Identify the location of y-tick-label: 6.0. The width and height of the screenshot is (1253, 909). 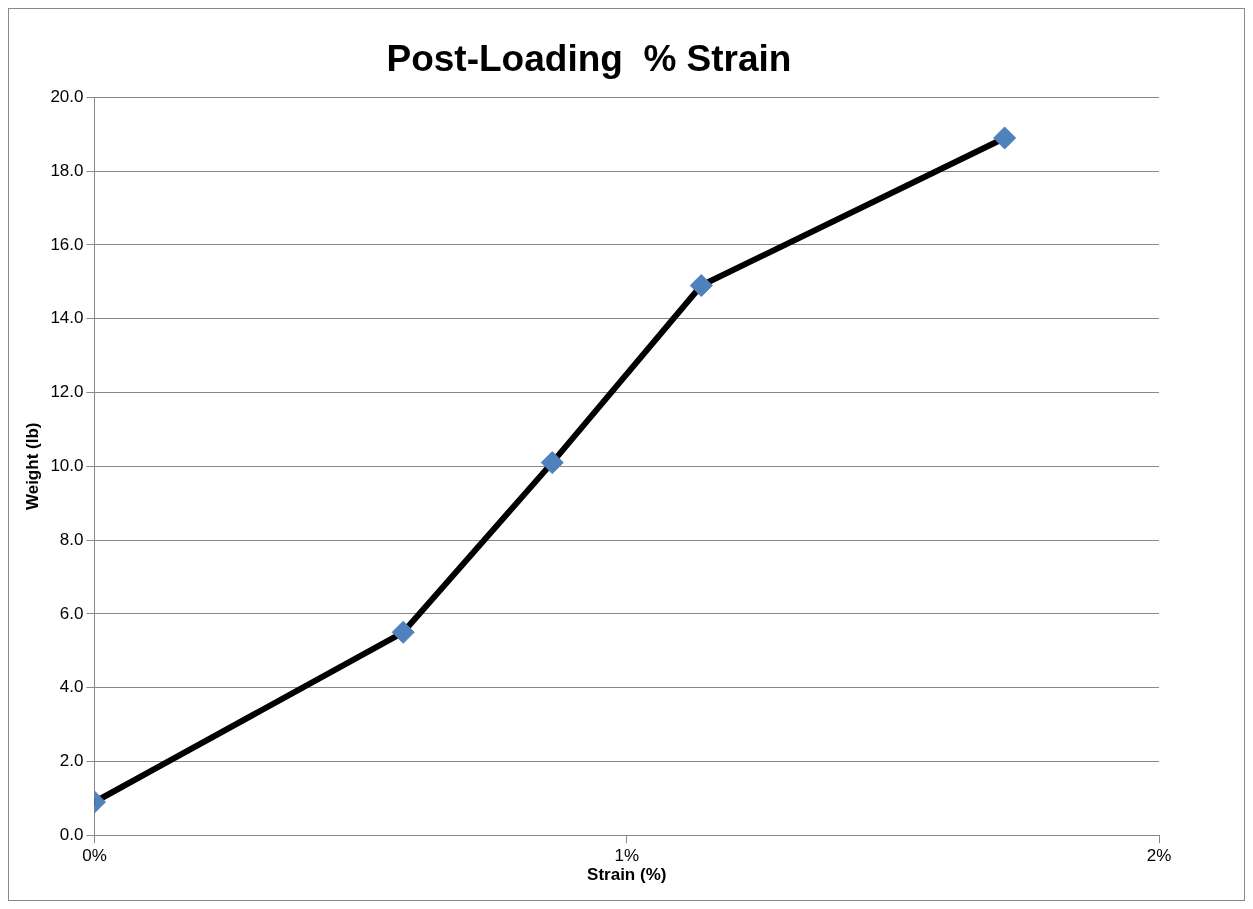
(71, 613).